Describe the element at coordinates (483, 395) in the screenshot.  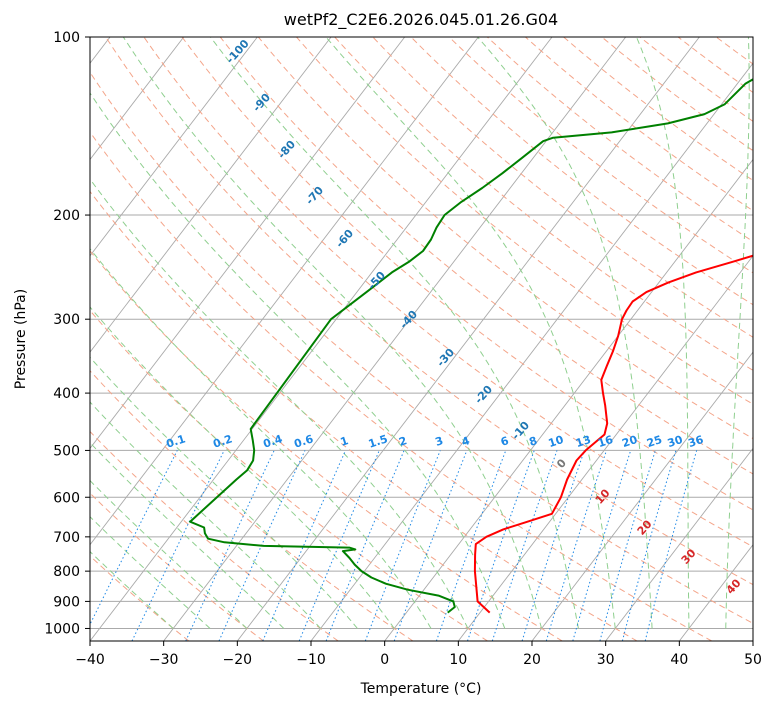
I see `dry-adiabat-label: -20` at that location.